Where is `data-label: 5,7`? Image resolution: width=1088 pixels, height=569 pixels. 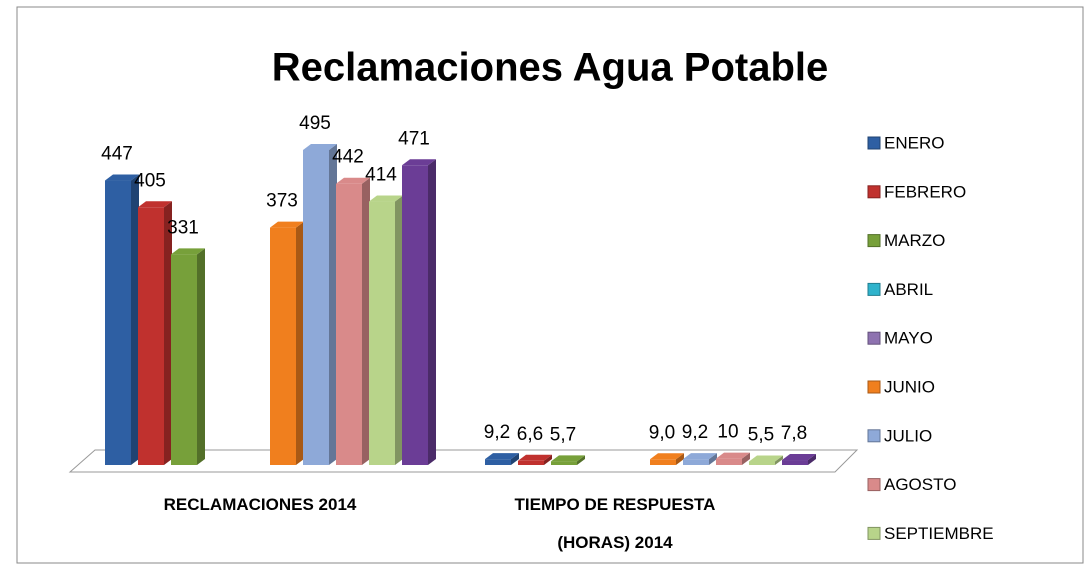 data-label: 5,7 is located at coordinates (563, 434).